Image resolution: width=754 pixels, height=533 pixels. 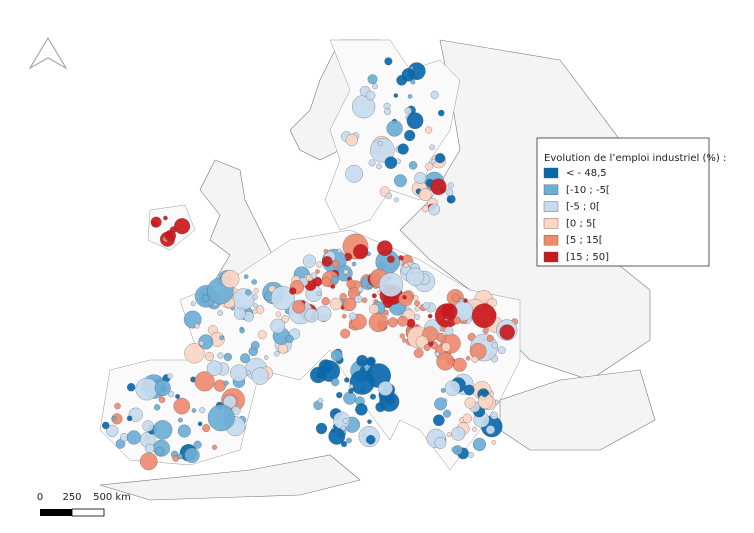 I want to click on legend-label: [5 ; 15[, so click(x=584, y=240).